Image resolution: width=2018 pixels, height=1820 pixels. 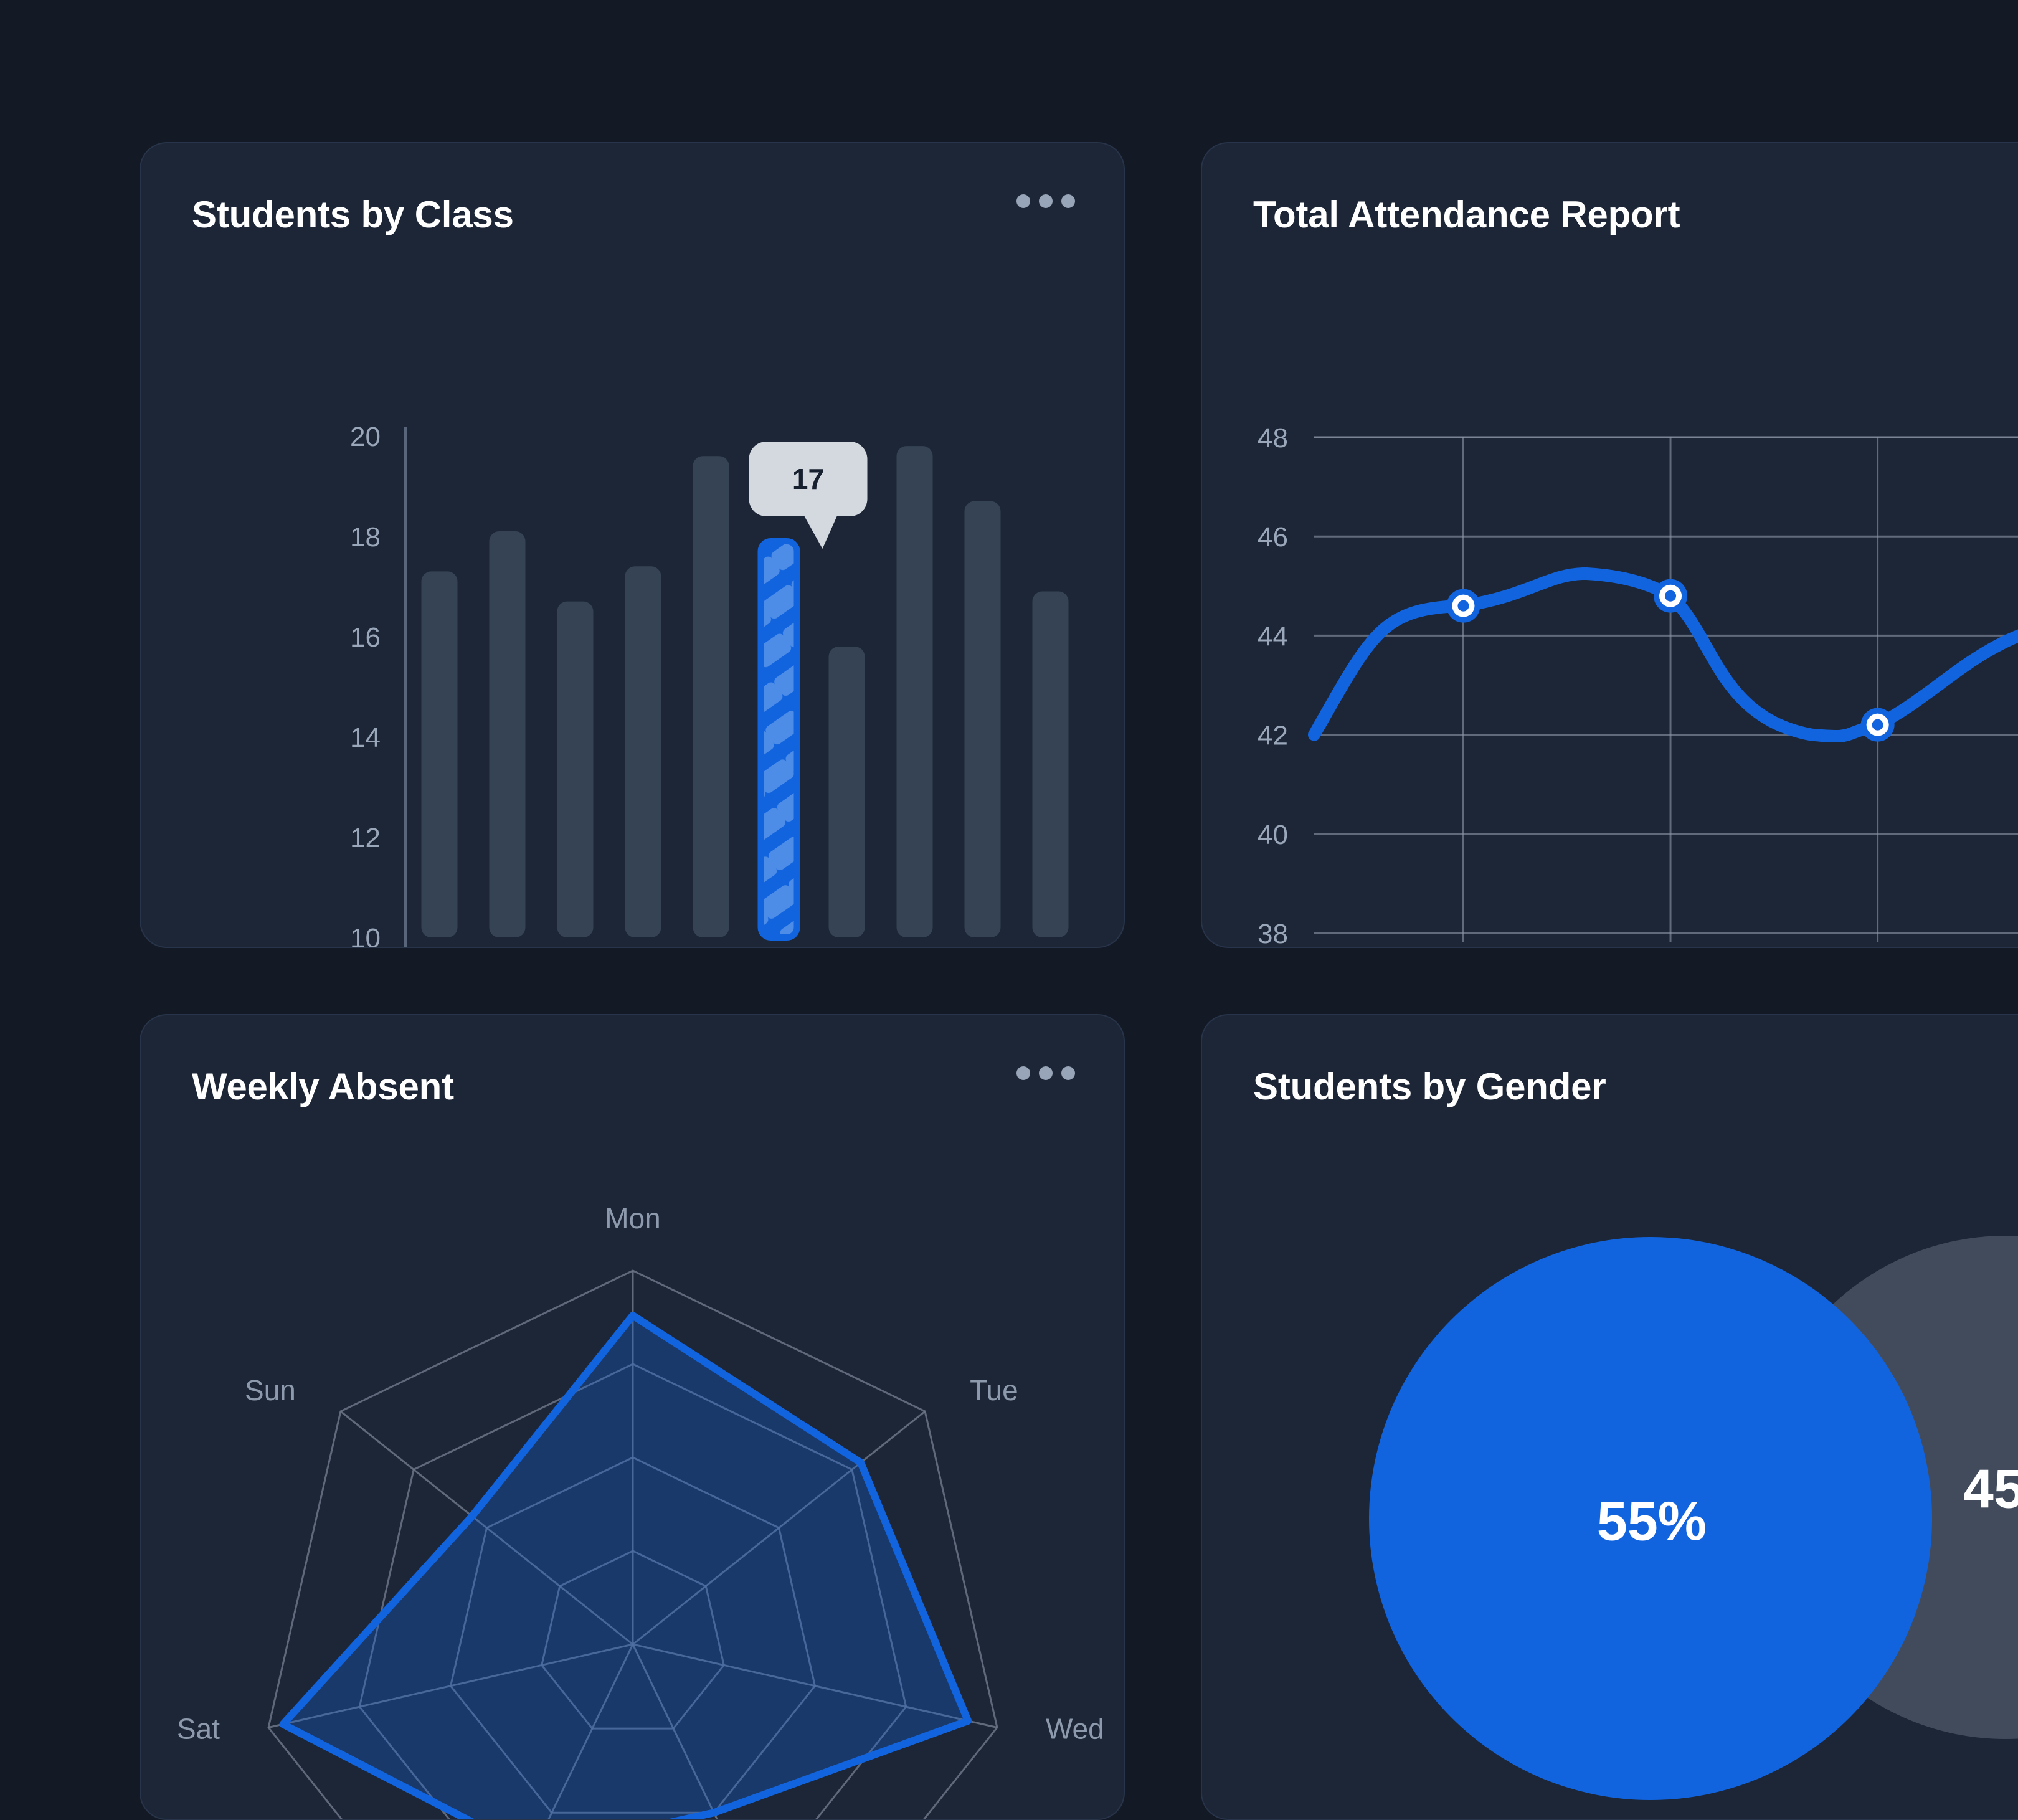 What do you see at coordinates (365, 936) in the screenshot?
I see `bar-y-tick-10: 10` at bounding box center [365, 936].